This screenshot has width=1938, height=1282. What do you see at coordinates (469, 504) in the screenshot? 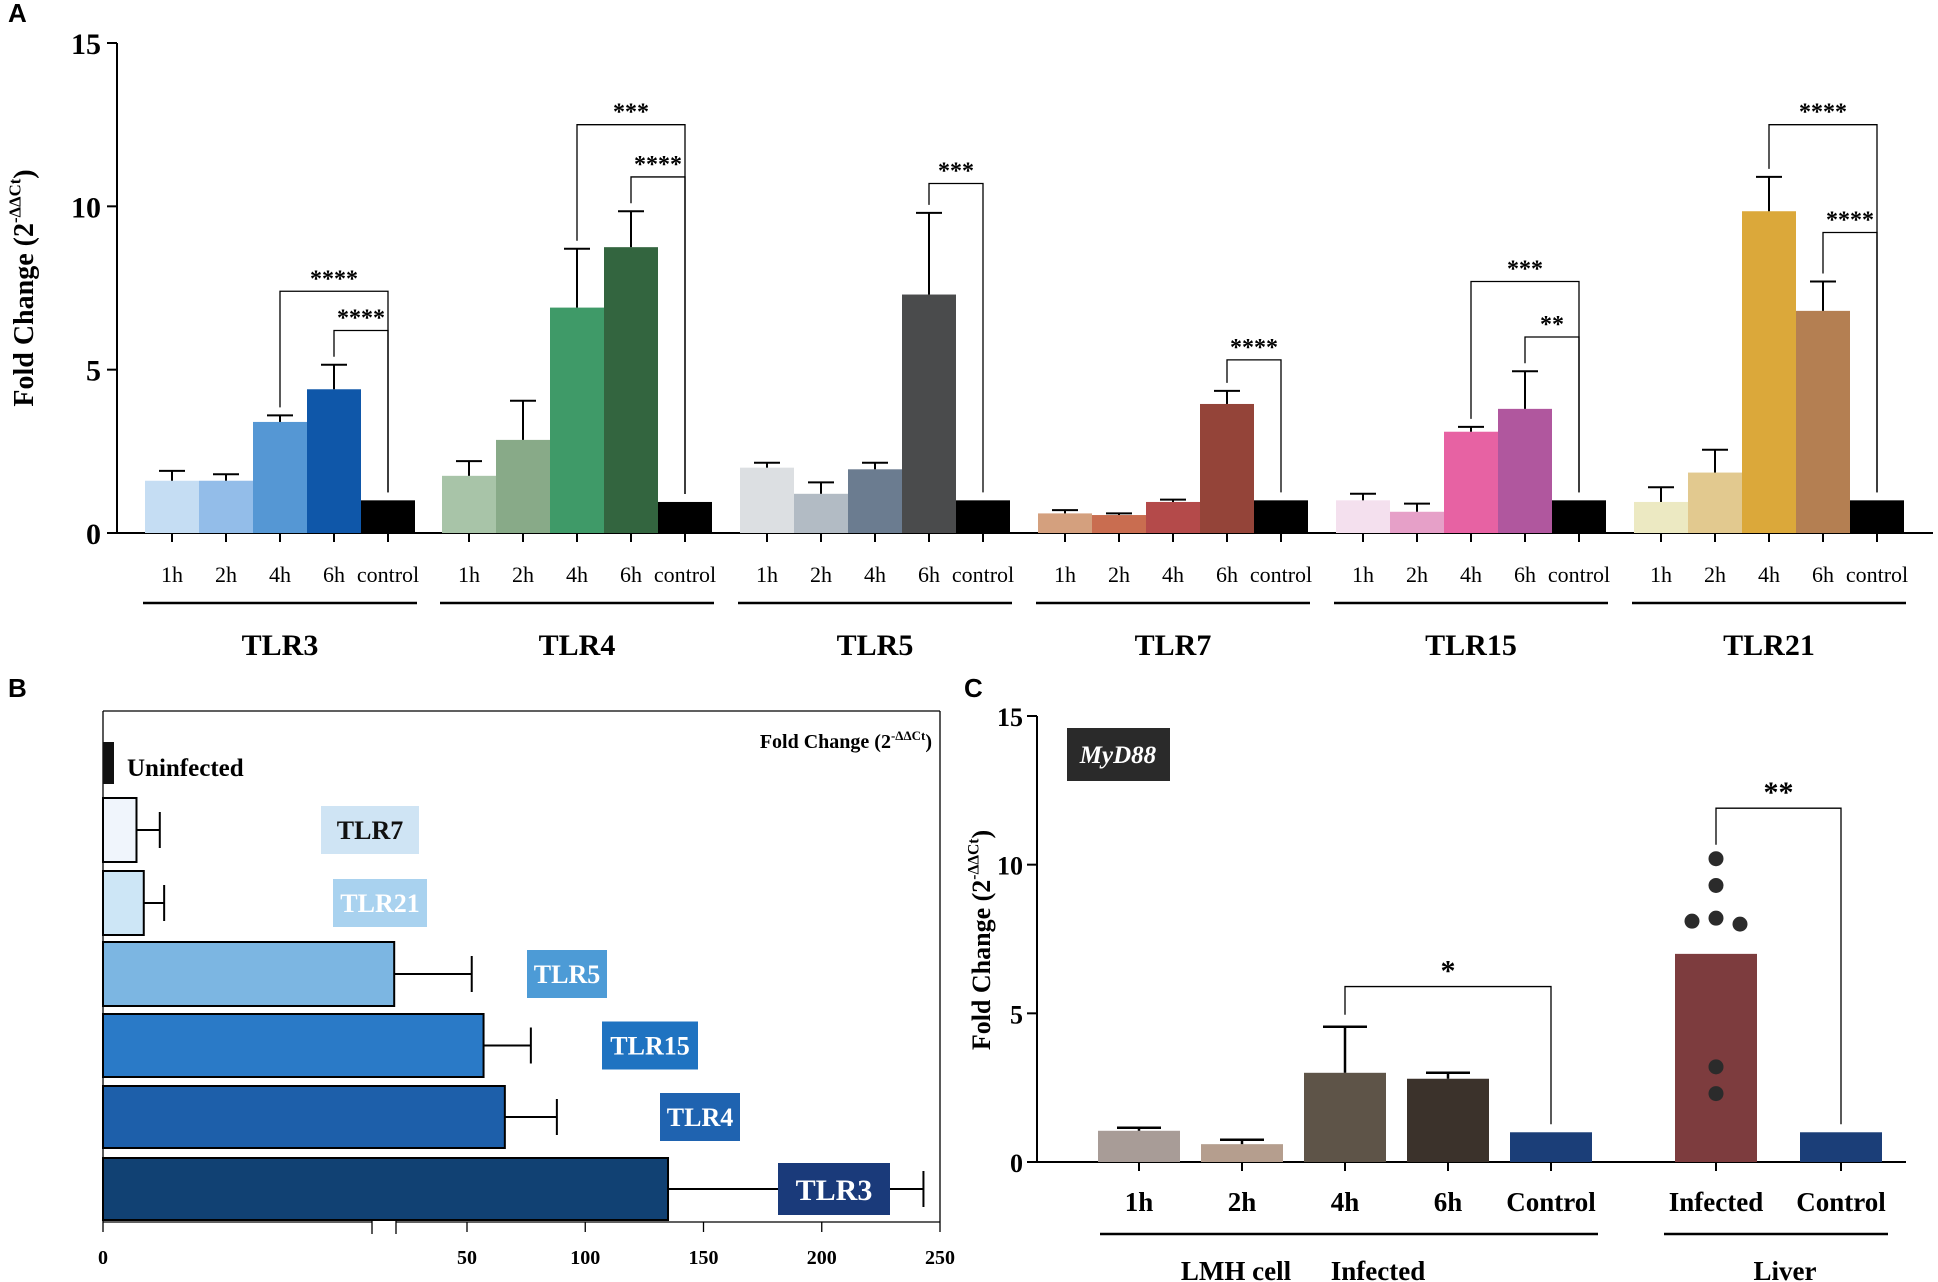
I see `bar-tlr4-1h` at bounding box center [469, 504].